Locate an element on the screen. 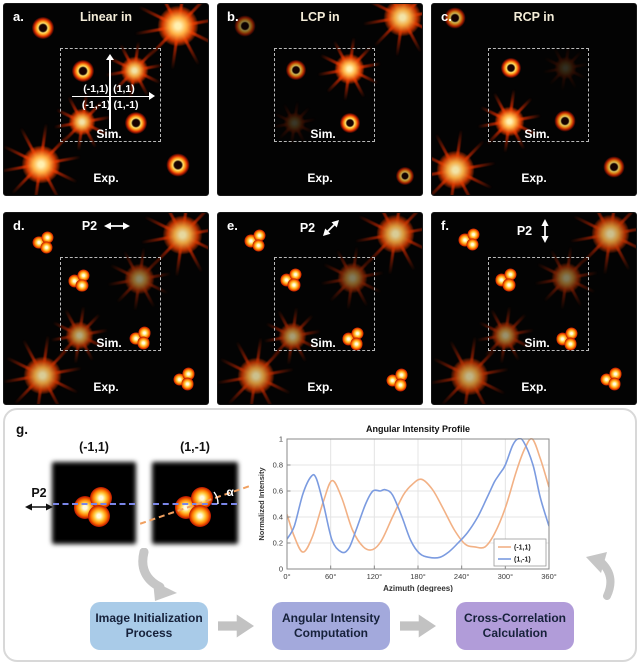 The width and height of the screenshot is (640, 665). quadrant-label-bl: (-1,-1) is located at coordinates (96, 104).